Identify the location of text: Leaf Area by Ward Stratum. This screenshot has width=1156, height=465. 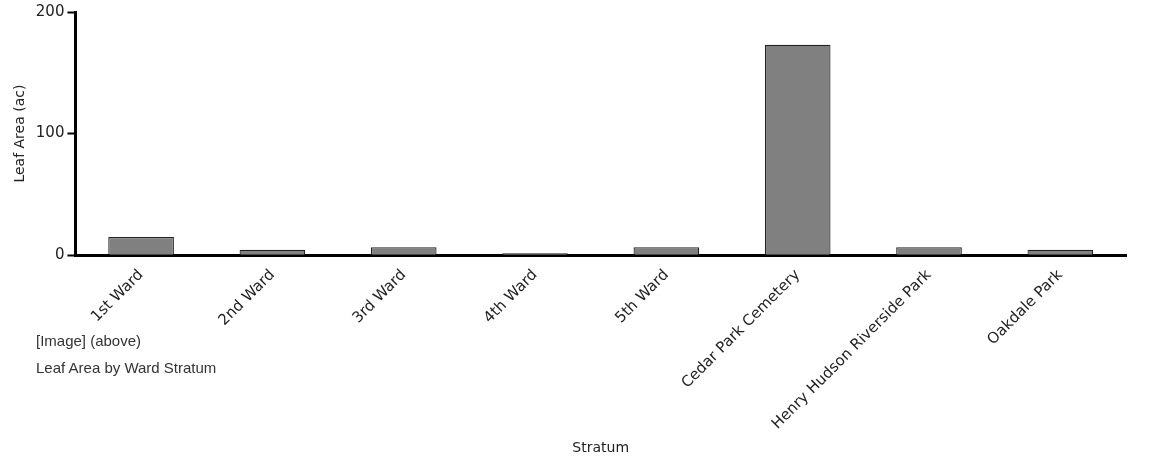
(126, 367).